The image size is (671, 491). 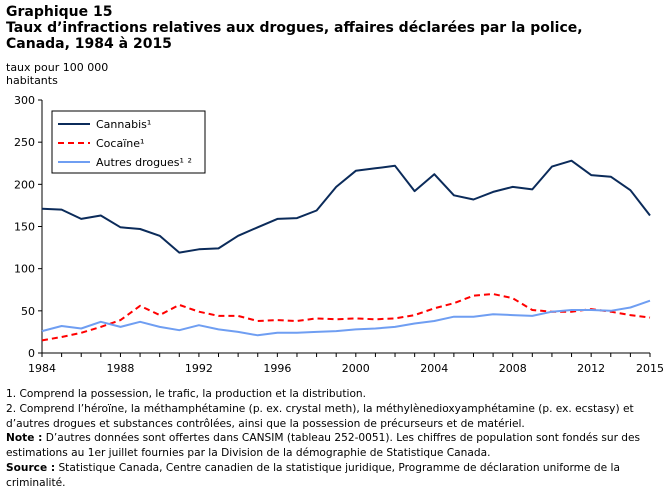 I want to click on x-tick-label: 1992, so click(x=199, y=368).